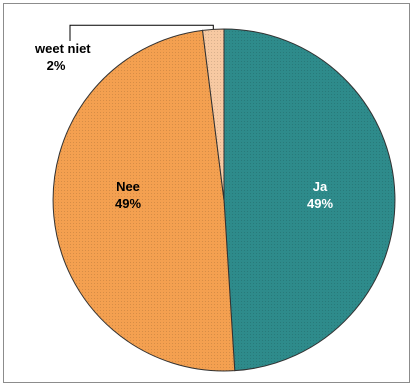 Image resolution: width=416 pixels, height=389 pixels. What do you see at coordinates (141, 32) in the screenshot?
I see `leader-line-weet-niet` at bounding box center [141, 32].